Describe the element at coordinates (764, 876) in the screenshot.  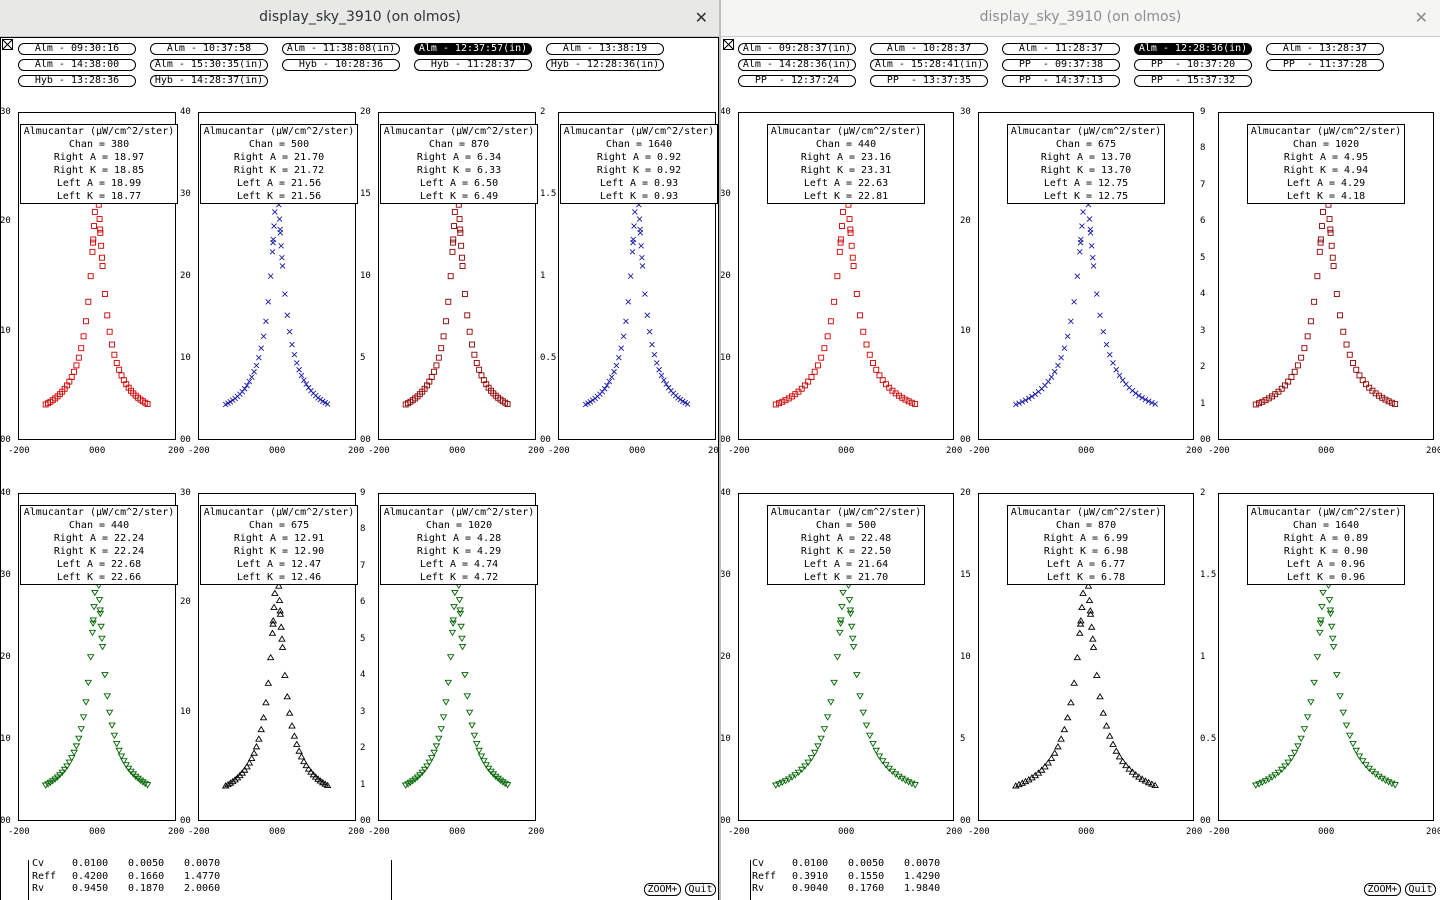
I see `stats-label: Reff` at that location.